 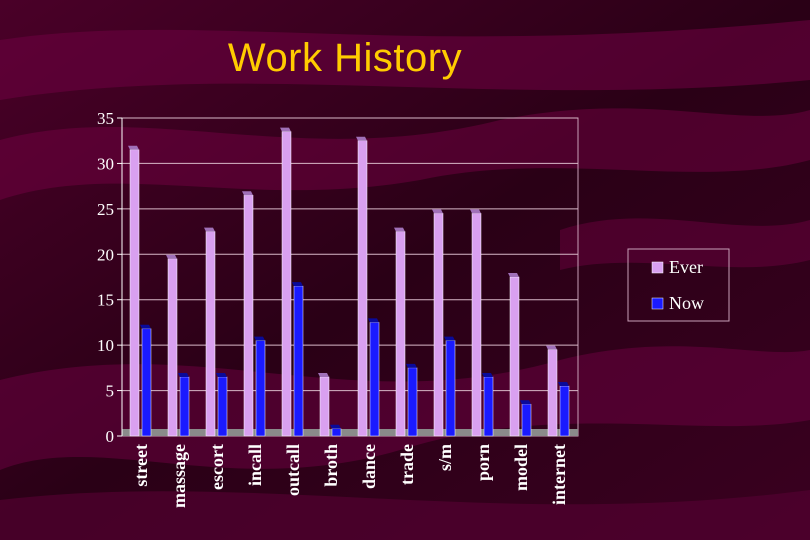 I want to click on x-tick-label: outcall, so click(x=293, y=470).